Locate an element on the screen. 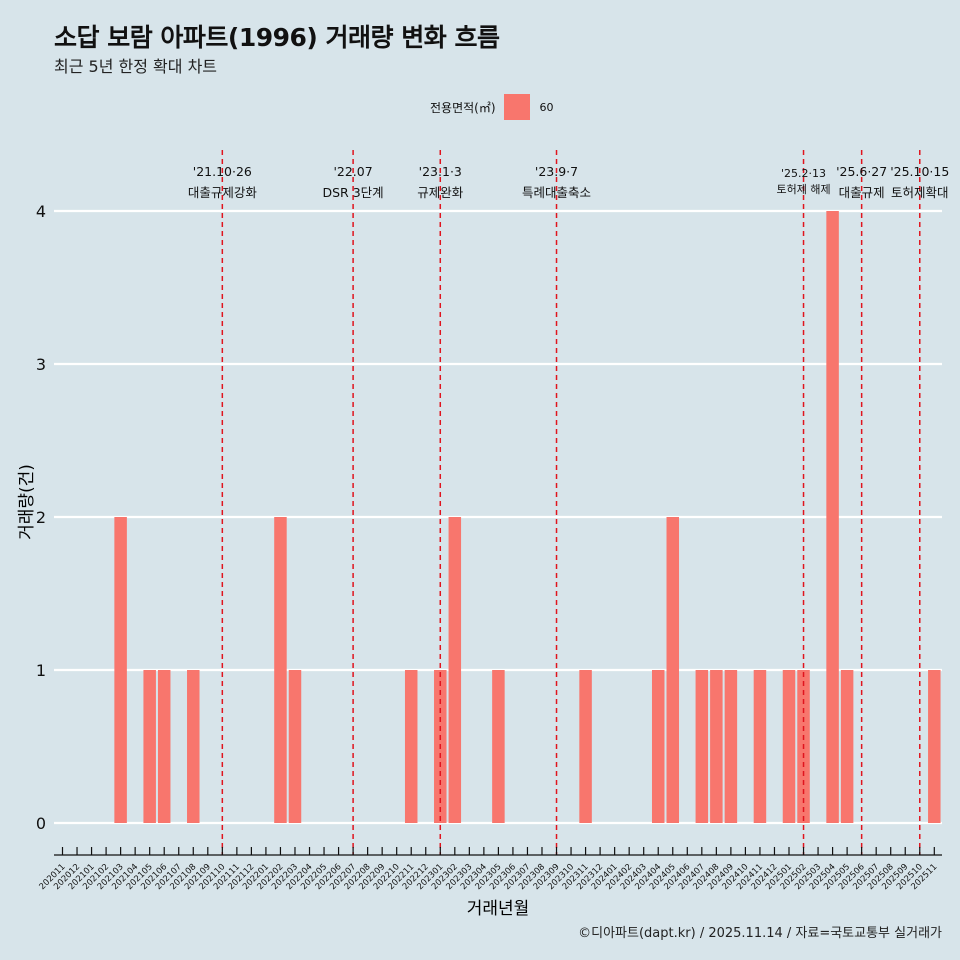 The width and height of the screenshot is (960, 960). y-tick-label: 4 is located at coordinates (41, 211).